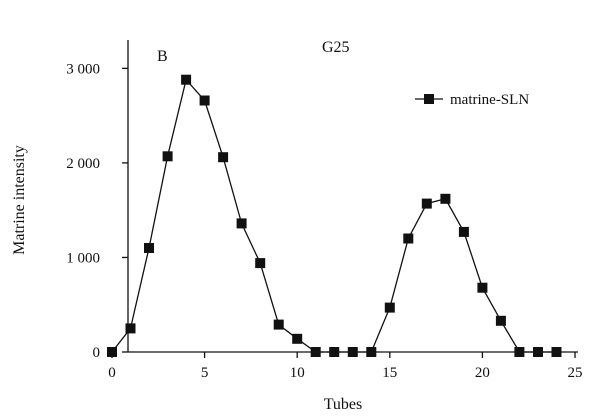 The image size is (600, 420). Describe the element at coordinates (429, 99) in the screenshot. I see `legend-marker` at that location.